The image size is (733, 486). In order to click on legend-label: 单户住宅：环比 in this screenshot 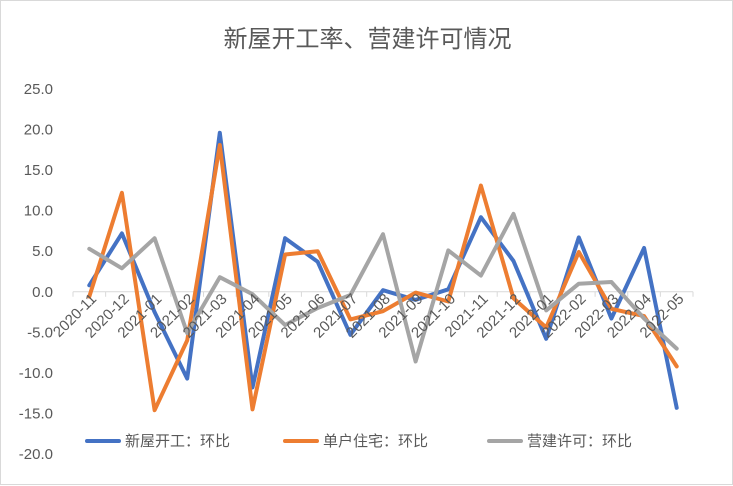, I will do `click(375, 441)`.